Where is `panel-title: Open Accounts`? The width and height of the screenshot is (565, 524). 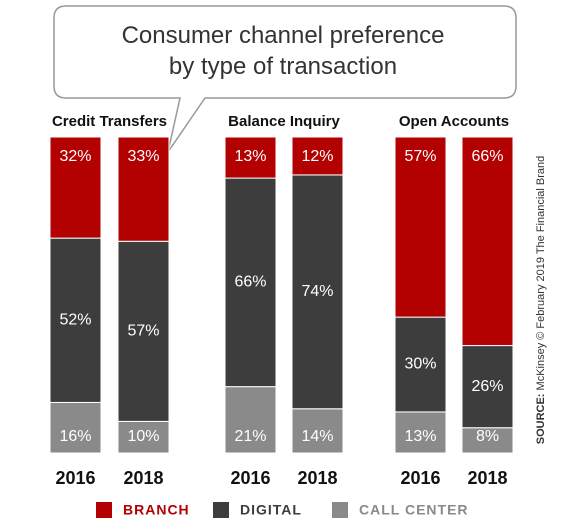
panel-title: Open Accounts is located at coordinates (454, 121).